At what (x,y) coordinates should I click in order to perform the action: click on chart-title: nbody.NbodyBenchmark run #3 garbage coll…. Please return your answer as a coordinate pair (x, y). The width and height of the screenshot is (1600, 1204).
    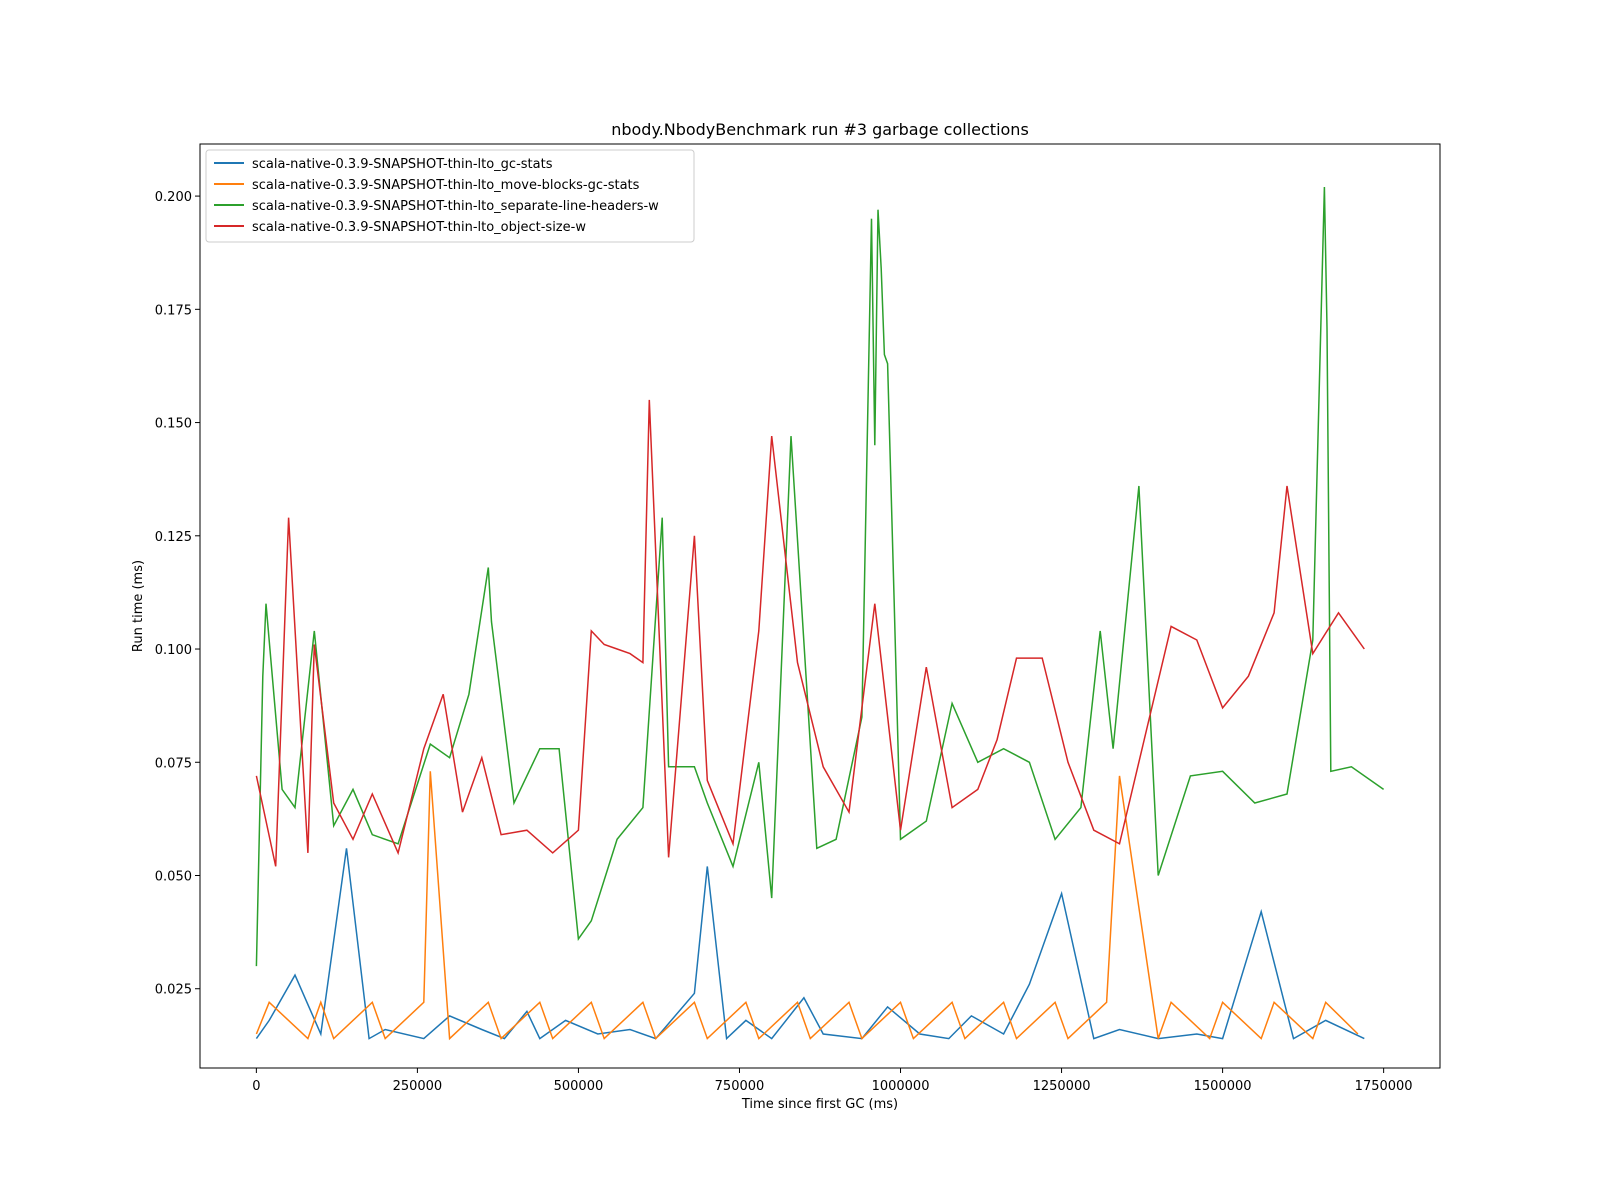
    Looking at the image, I should click on (820, 129).